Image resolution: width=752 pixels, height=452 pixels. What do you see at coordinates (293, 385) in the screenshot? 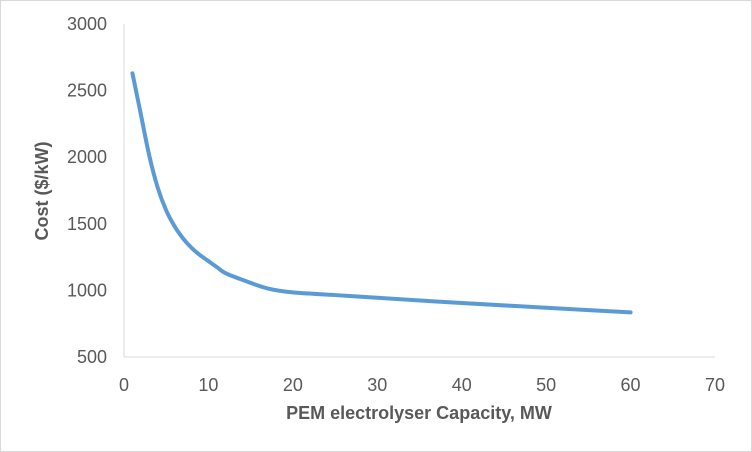
I see `x-tick-label: 20` at bounding box center [293, 385].